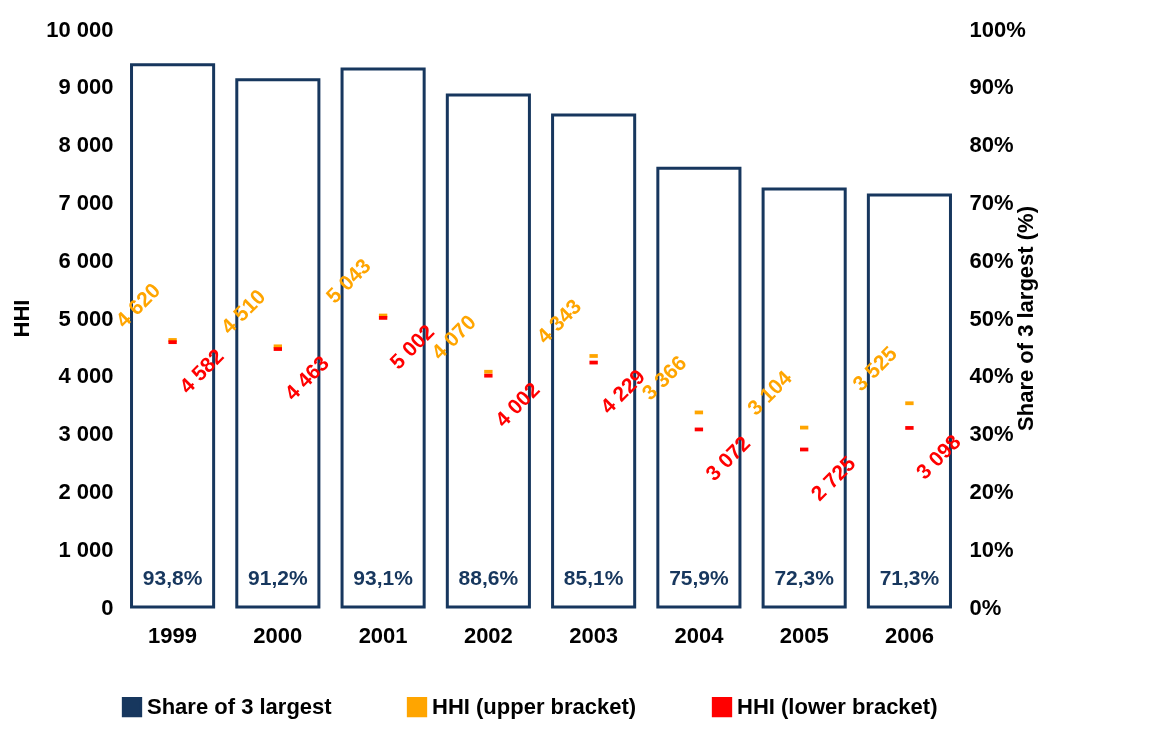 Image resolution: width=1160 pixels, height=748 pixels. What do you see at coordinates (699, 635) in the screenshot?
I see `x-tick-label: 2004` at bounding box center [699, 635].